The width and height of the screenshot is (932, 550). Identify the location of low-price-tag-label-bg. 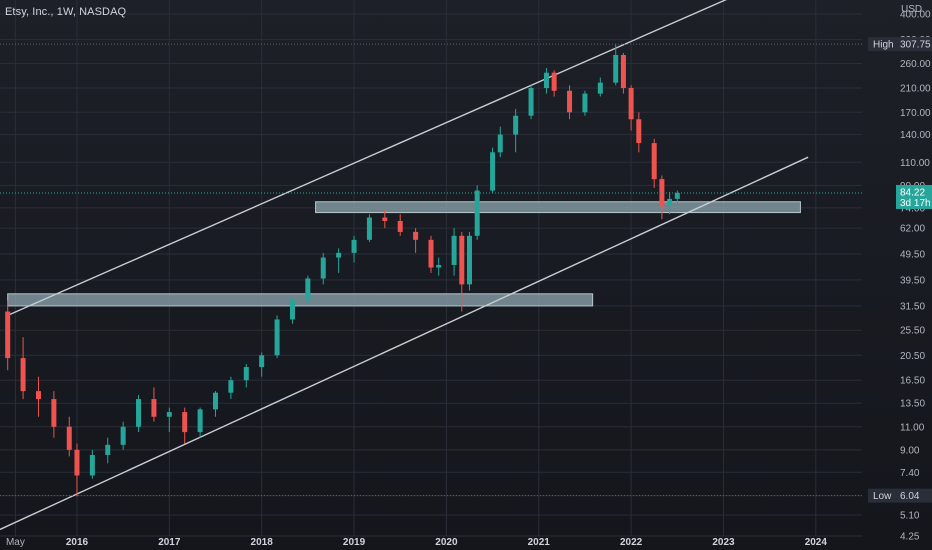
(882, 495).